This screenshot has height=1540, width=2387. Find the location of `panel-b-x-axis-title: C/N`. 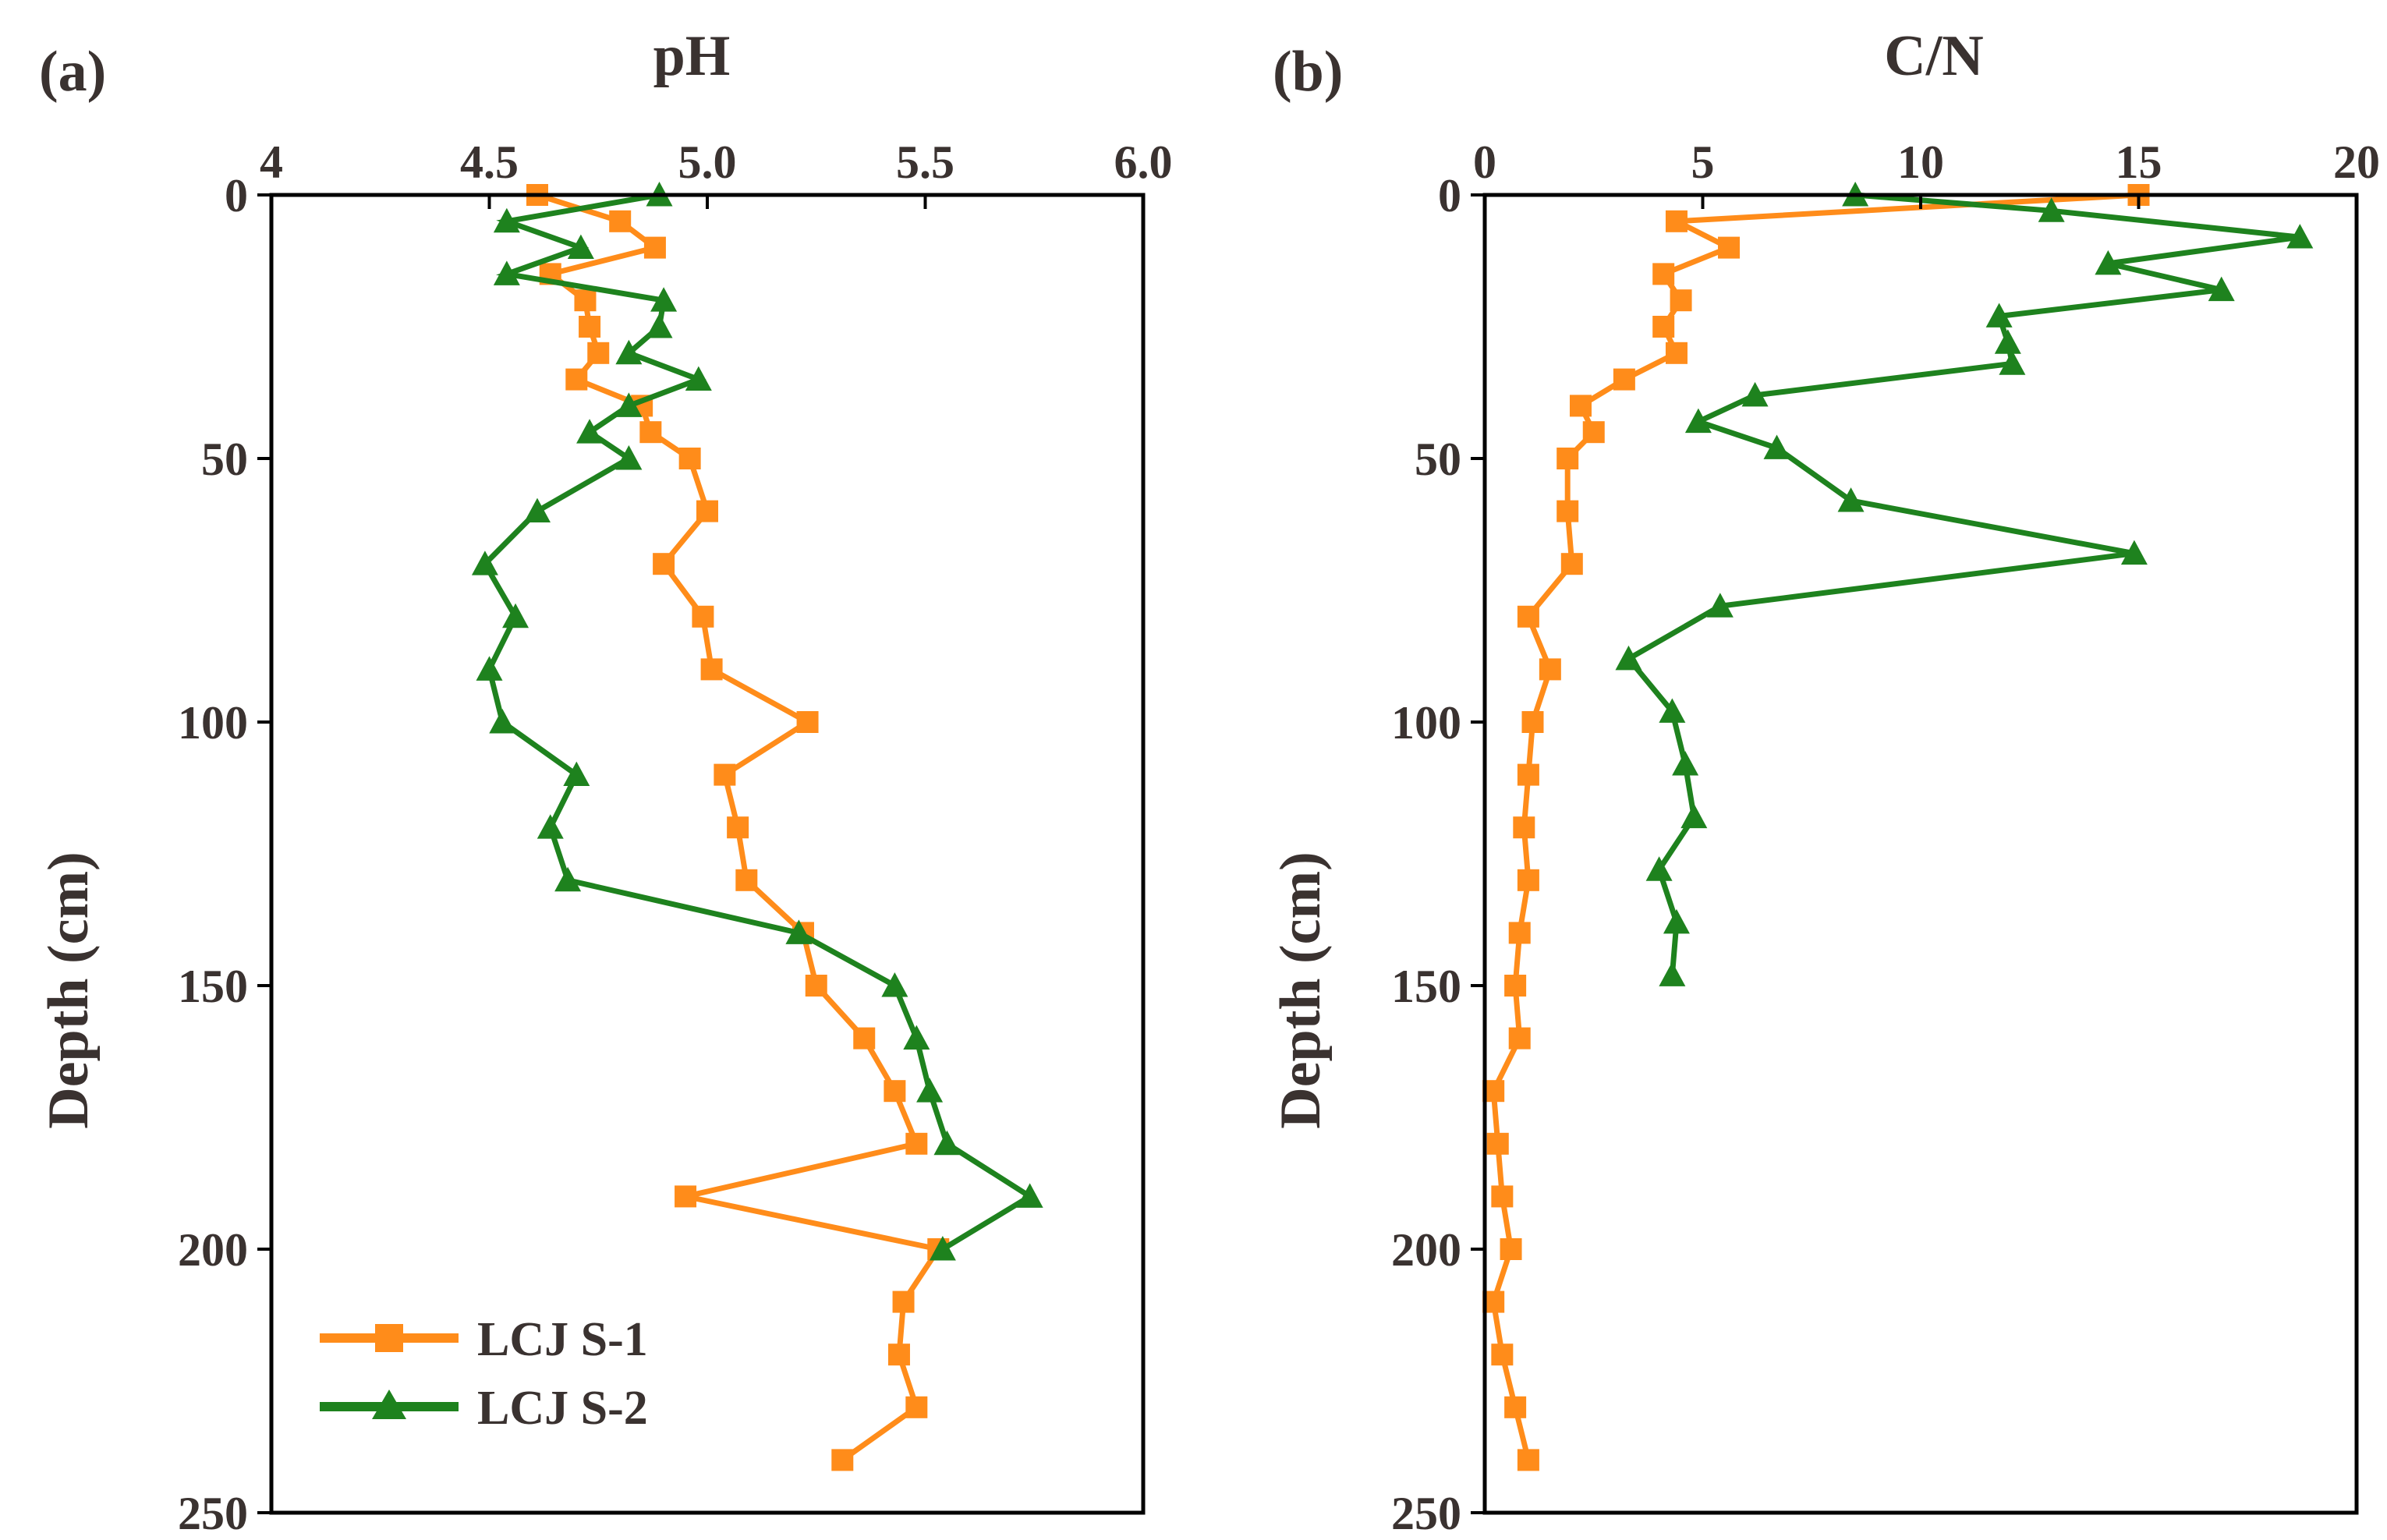

panel-b-x-axis-title: C/N is located at coordinates (1933, 56).